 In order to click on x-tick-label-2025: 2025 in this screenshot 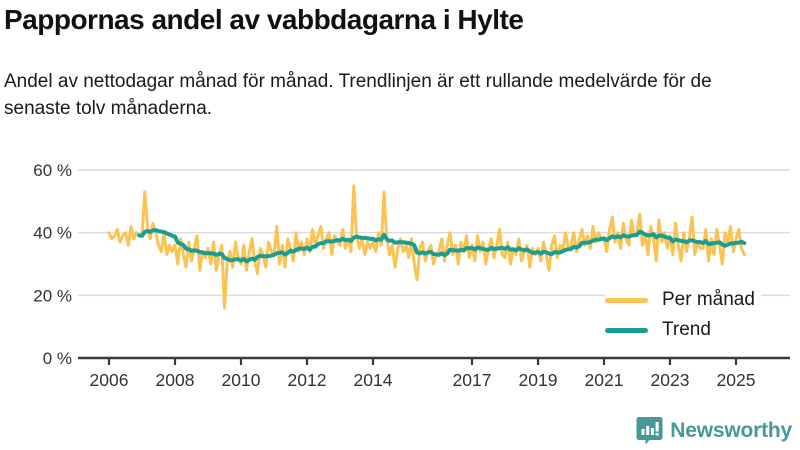, I will do `click(736, 380)`.